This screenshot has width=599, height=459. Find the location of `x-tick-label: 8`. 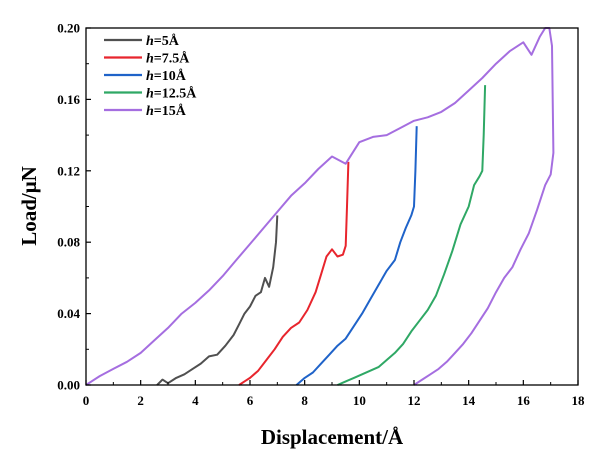

x-tick-label: 8 is located at coordinates (304, 400).